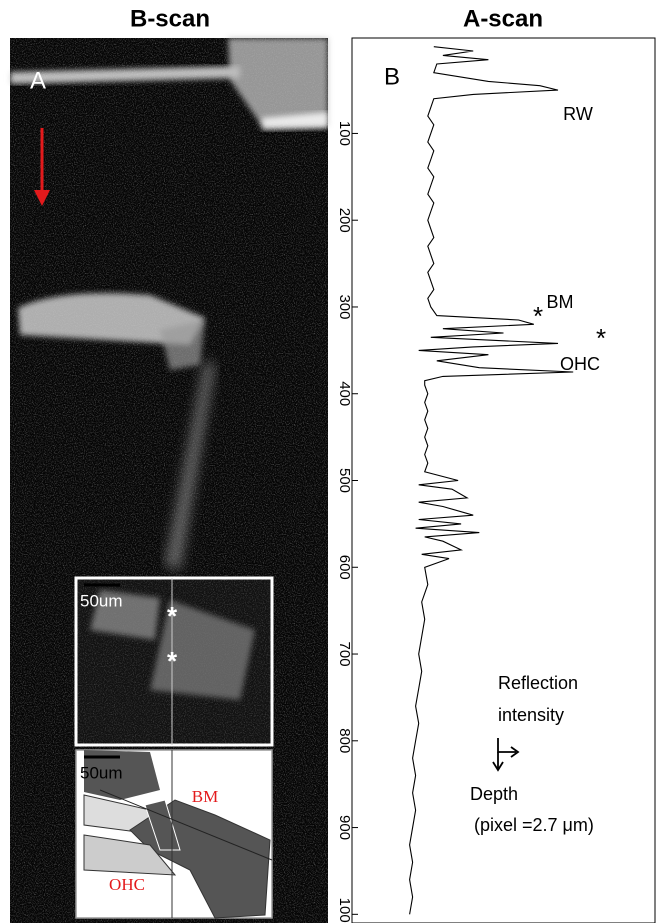 The image size is (657, 923). What do you see at coordinates (170, 18) in the screenshot?
I see `chart-title: B-scan` at bounding box center [170, 18].